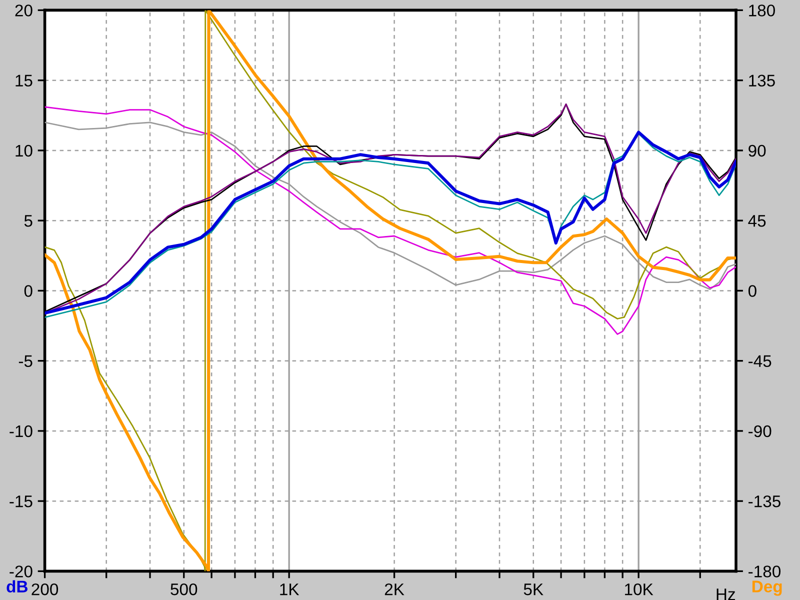  Describe the element at coordinates (21, 572) in the screenshot. I see `y-tick-label: -20` at that location.